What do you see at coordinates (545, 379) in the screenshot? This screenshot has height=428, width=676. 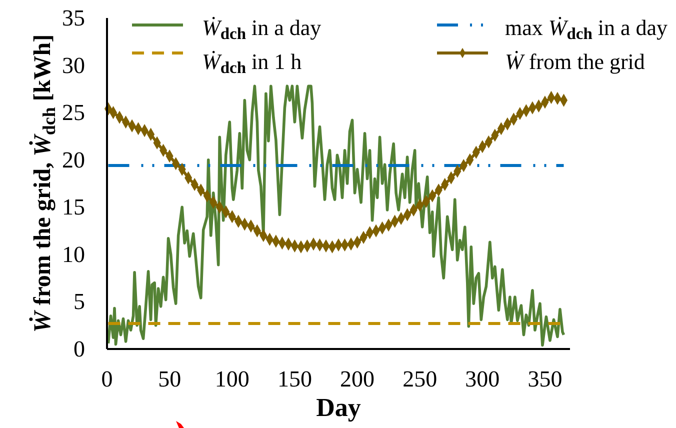 I see `x-tick-label: 350` at bounding box center [545, 379].